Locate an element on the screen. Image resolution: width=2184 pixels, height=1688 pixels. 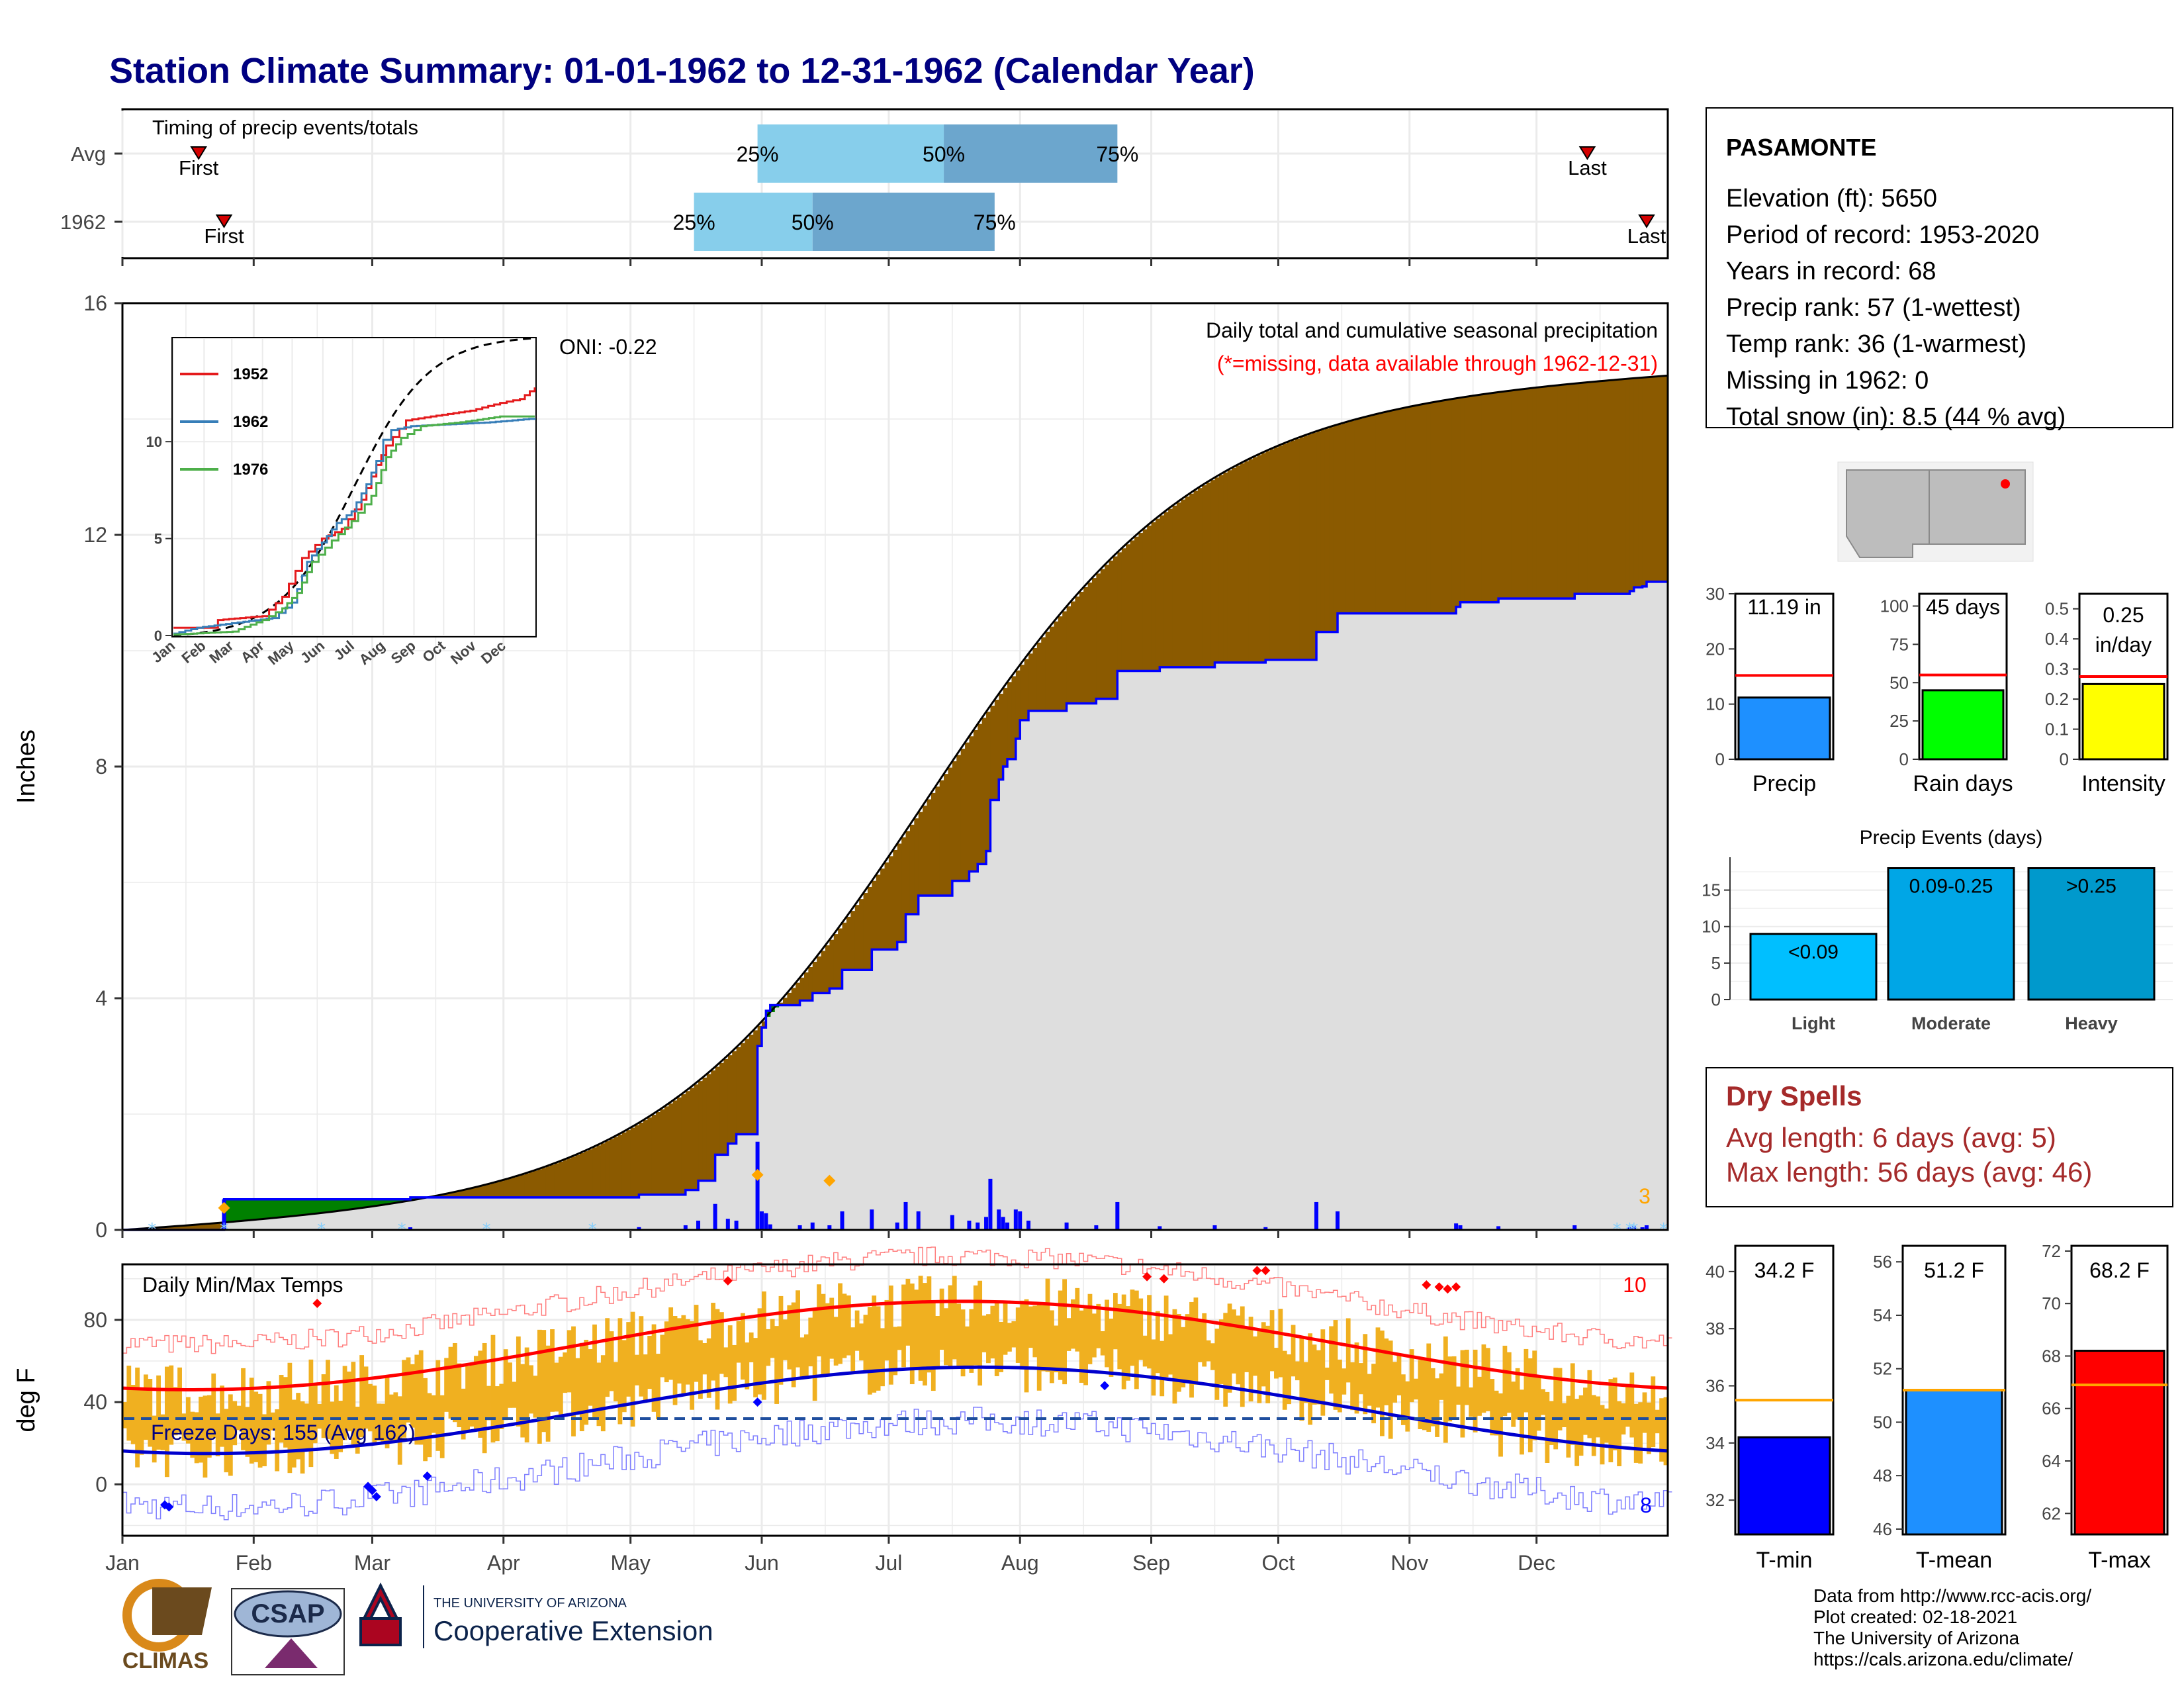
precip-corner-count: 3 is located at coordinates (1645, 1196).